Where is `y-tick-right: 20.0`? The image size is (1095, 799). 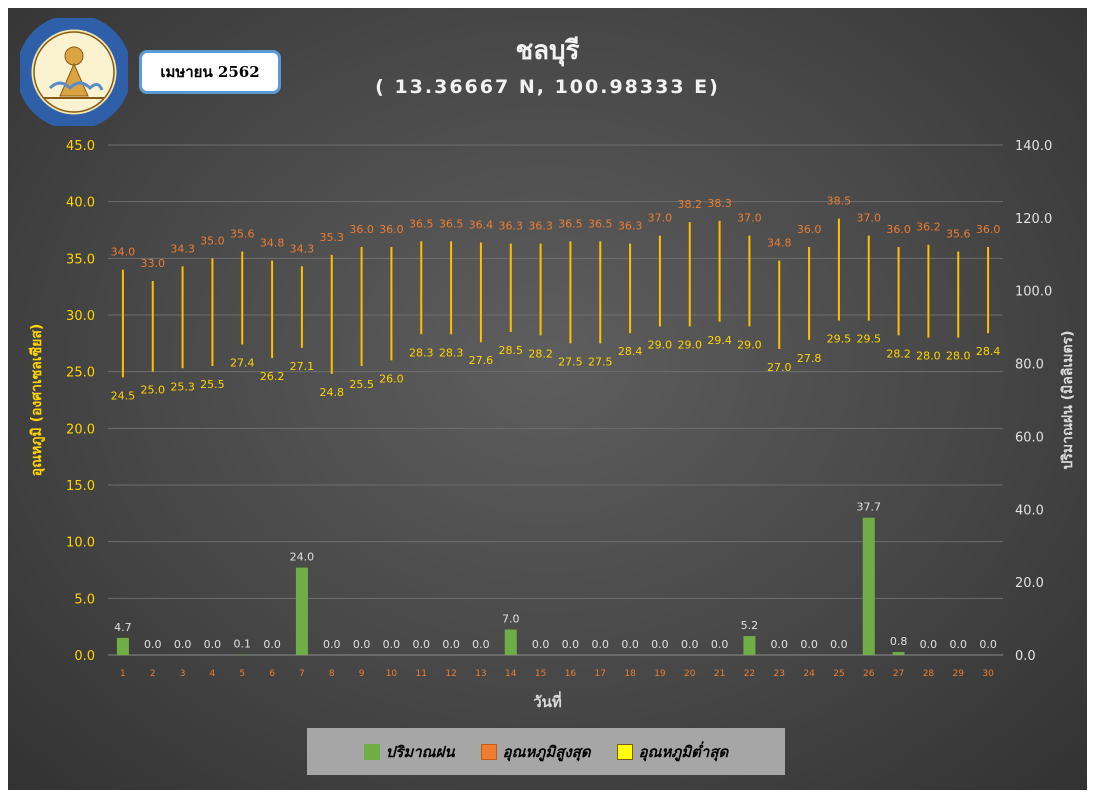
y-tick-right: 20.0 is located at coordinates (1029, 583).